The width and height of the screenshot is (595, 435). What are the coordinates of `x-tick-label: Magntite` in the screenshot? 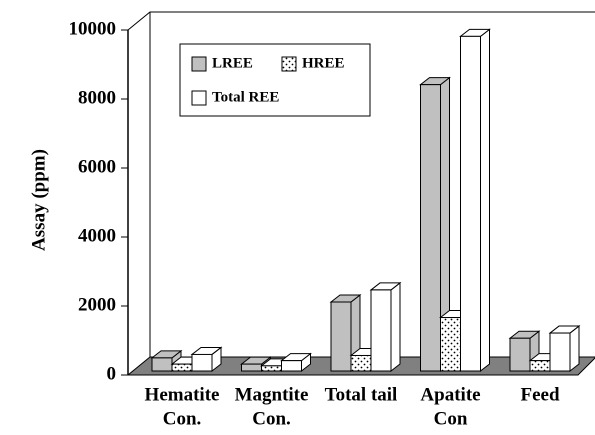 It's located at (272, 394).